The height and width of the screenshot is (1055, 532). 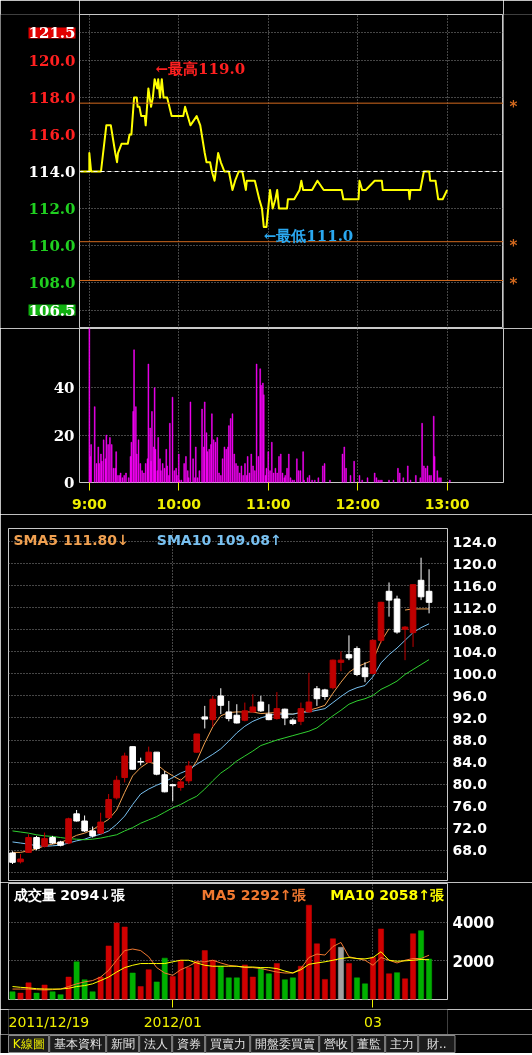 What do you see at coordinates (470, 806) in the screenshot?
I see `y-tick-label: 76.0` at bounding box center [470, 806].